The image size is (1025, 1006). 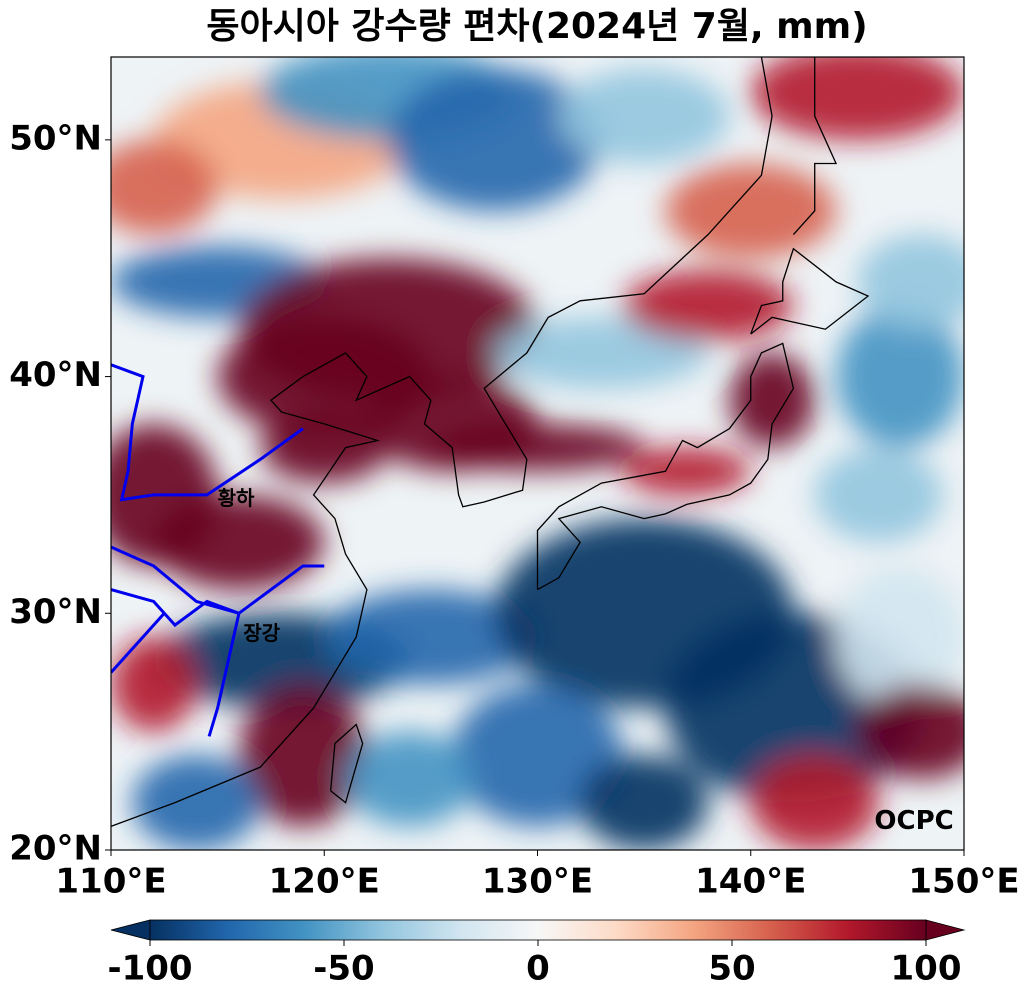 What do you see at coordinates (945, 930) in the screenshot?
I see `colorbar-extend-high` at bounding box center [945, 930].